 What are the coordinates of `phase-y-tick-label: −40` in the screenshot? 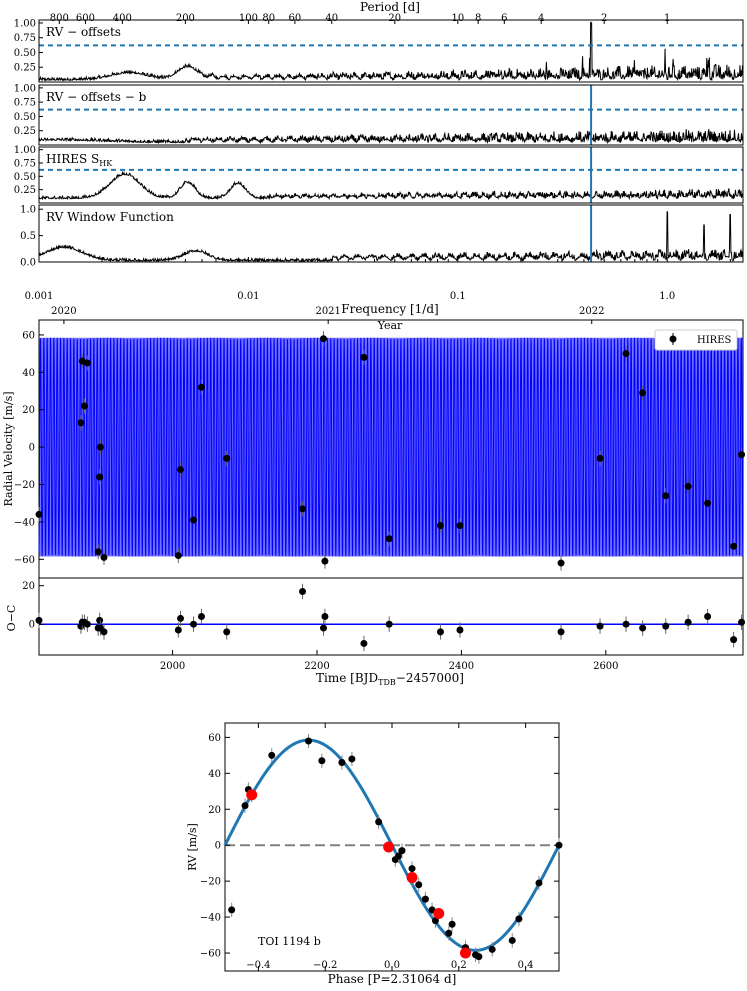 It's located at (210, 918).